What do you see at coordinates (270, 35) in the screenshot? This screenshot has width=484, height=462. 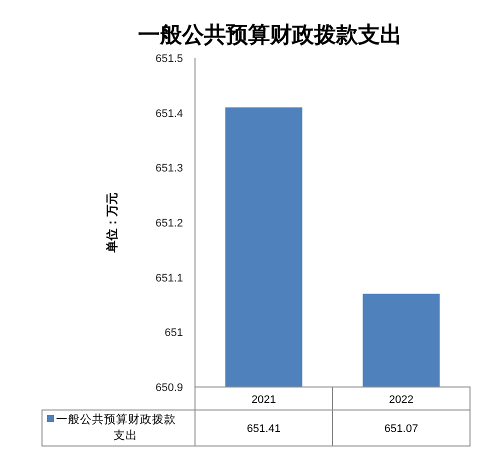 I see `chart-title: 一般公共预算财政拨款支出` at bounding box center [270, 35].